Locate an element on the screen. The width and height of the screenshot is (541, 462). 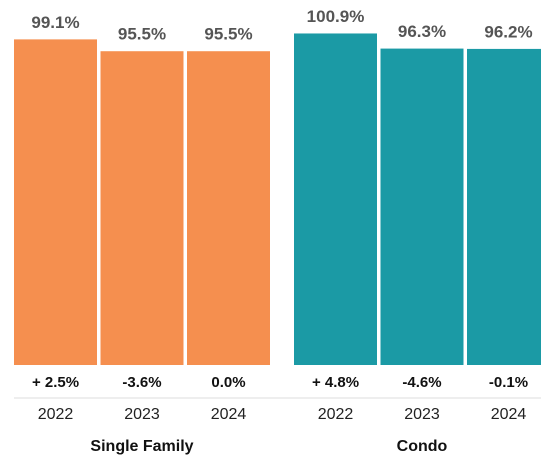
change-label: -0.1% is located at coordinates (508, 382).